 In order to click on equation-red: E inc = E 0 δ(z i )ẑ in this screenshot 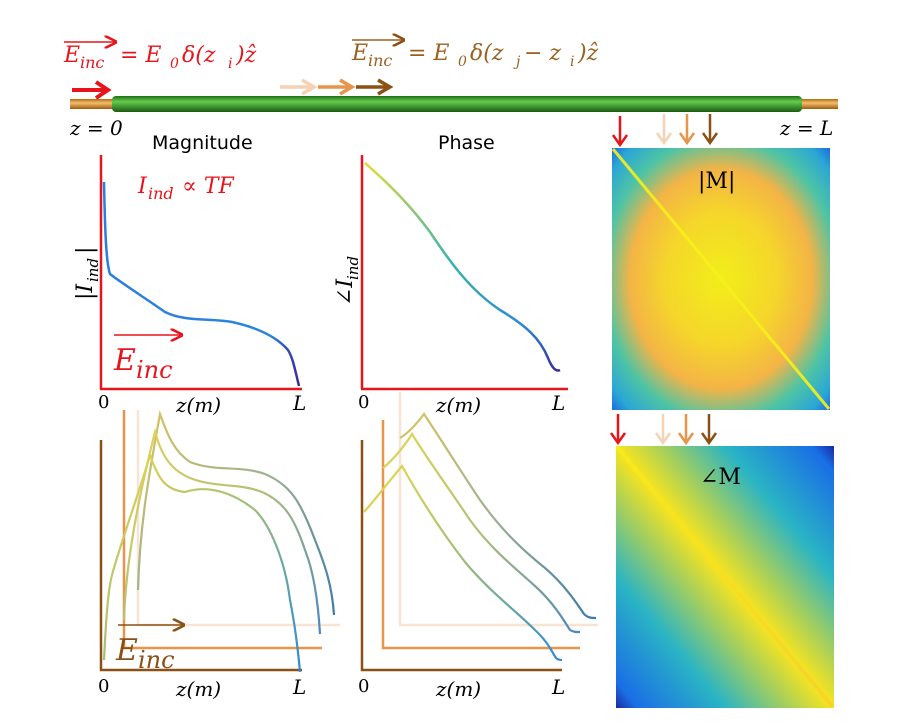, I will do `click(160, 57)`.